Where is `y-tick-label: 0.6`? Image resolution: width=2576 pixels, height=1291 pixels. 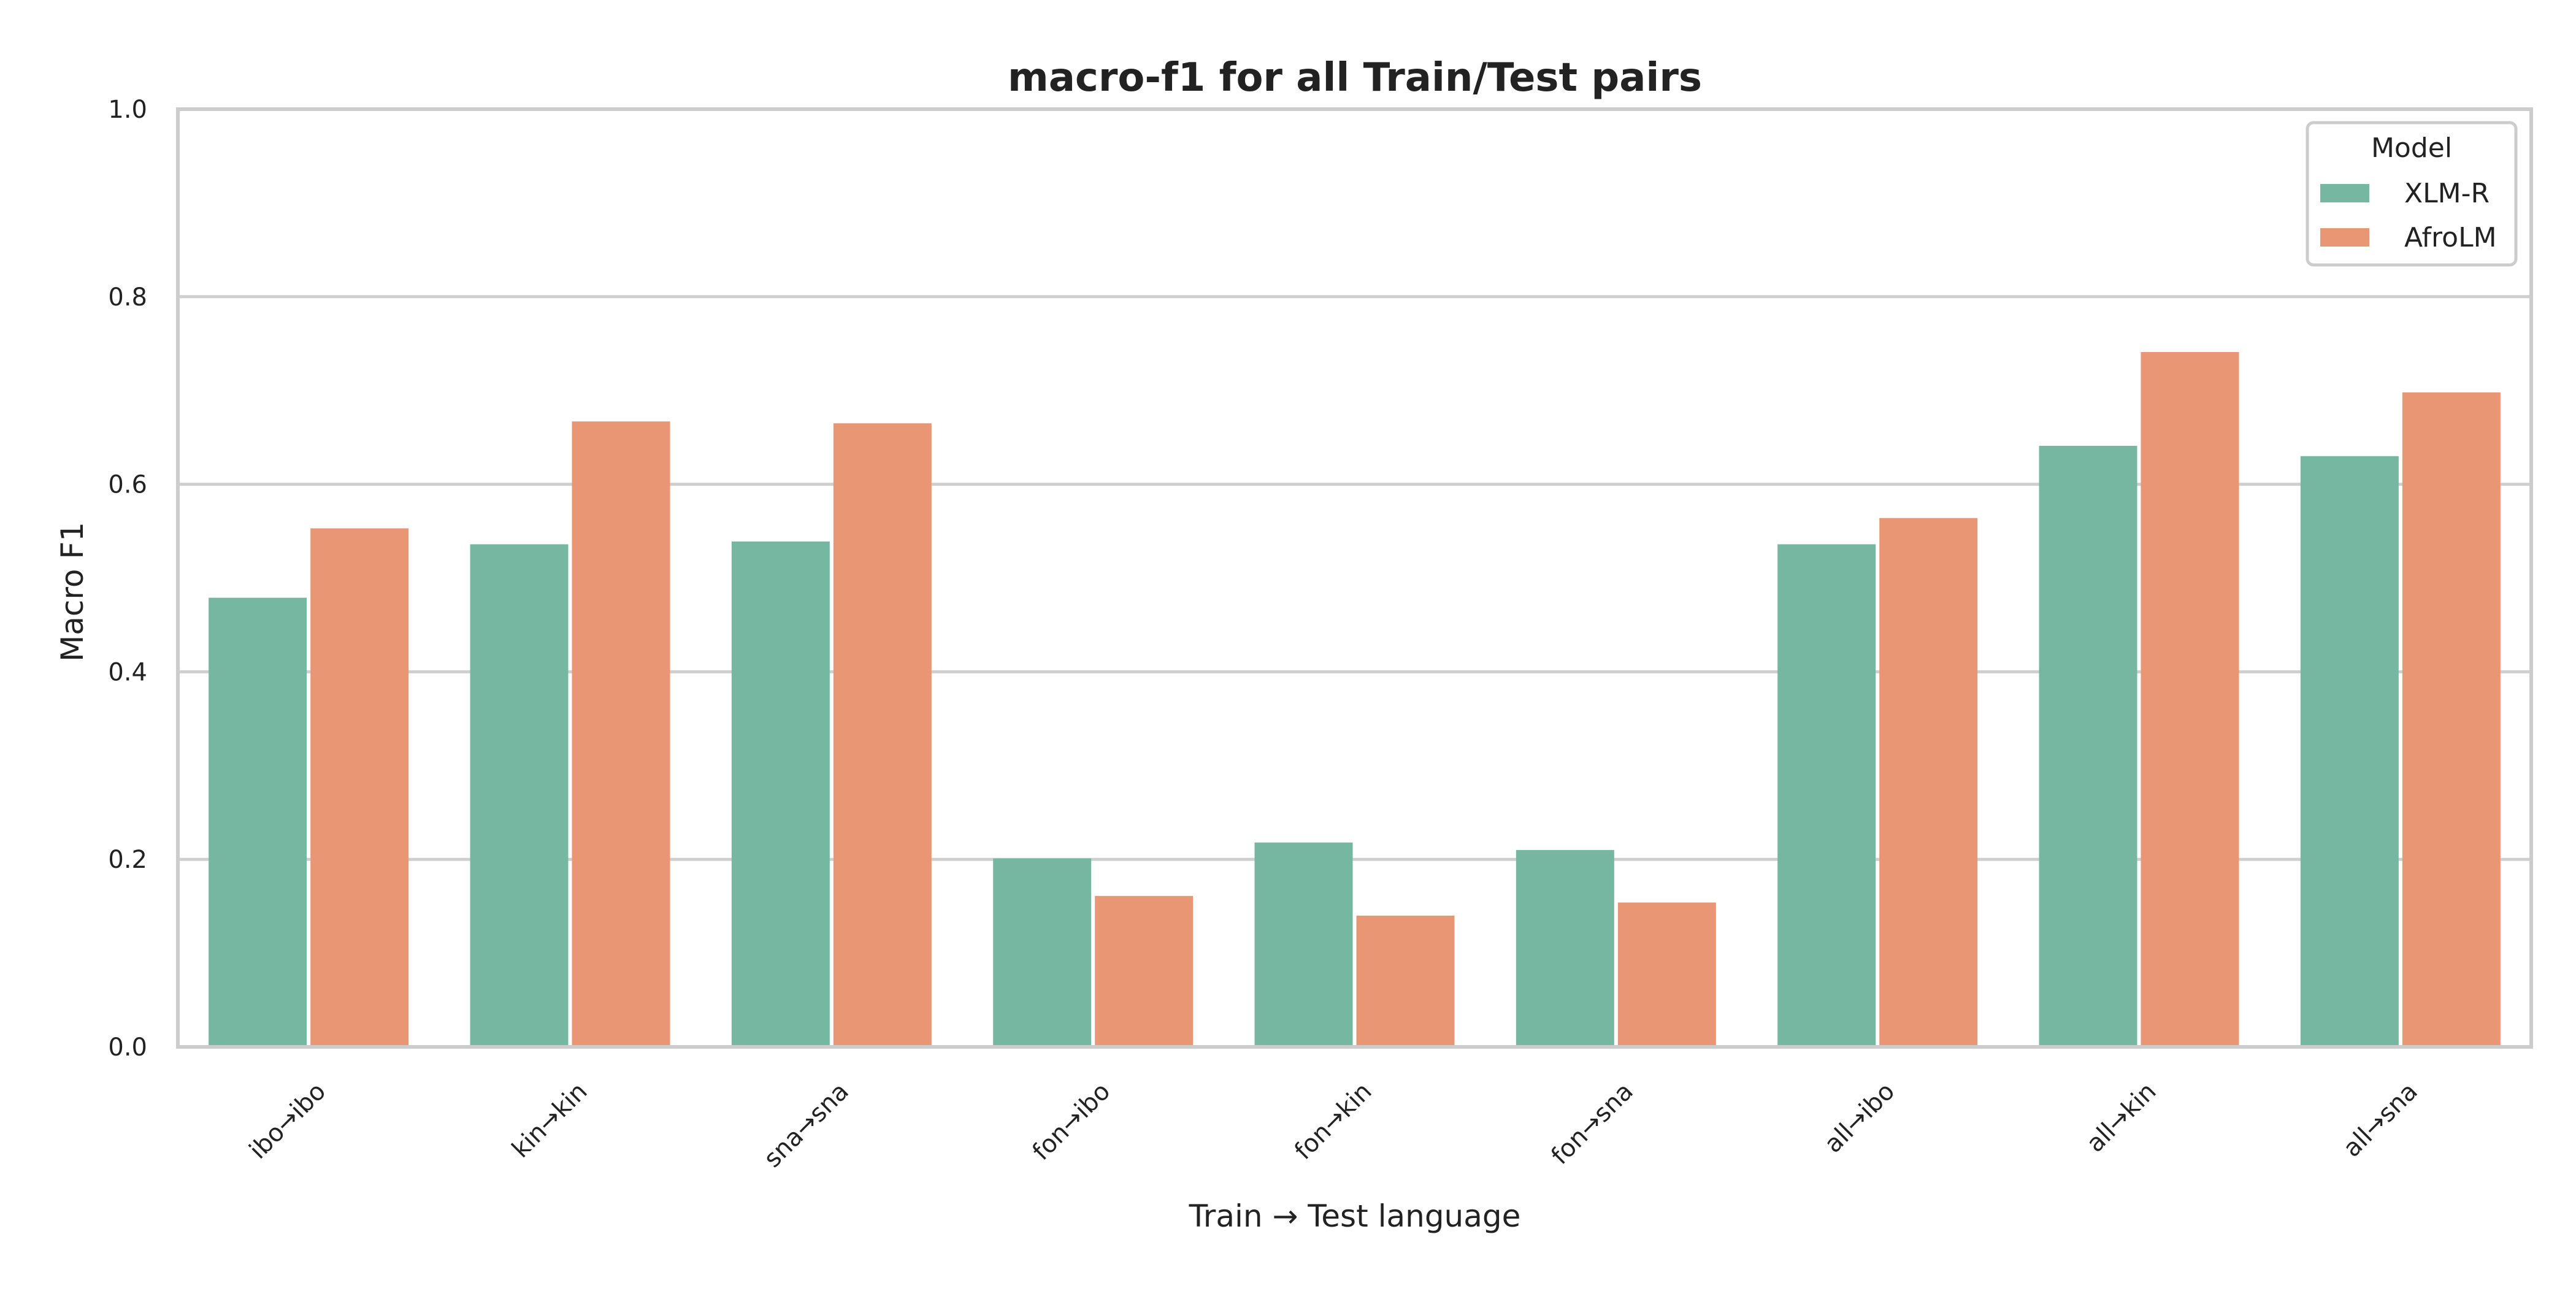 y-tick-label: 0.6 is located at coordinates (127, 485).